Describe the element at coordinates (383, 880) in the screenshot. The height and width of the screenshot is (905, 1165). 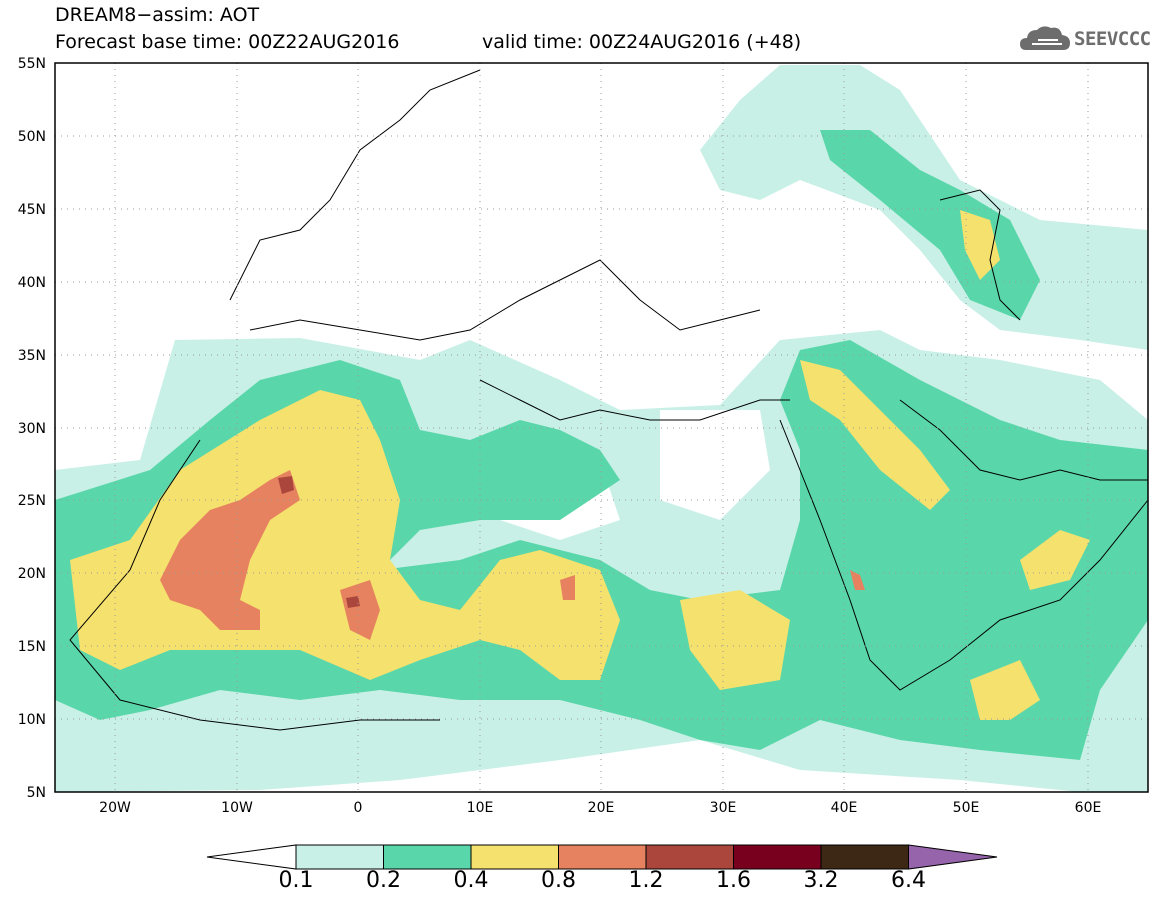
I see `colorbar-label: 0.2` at that location.